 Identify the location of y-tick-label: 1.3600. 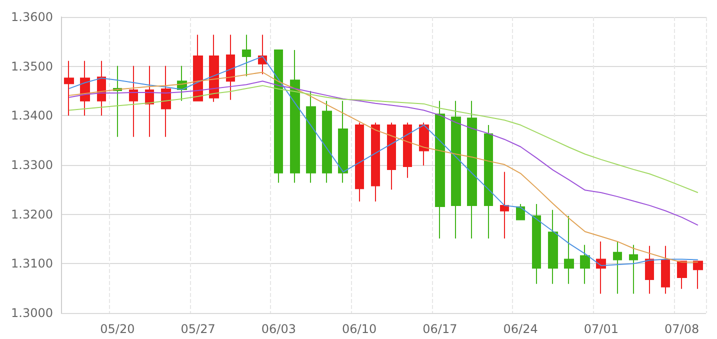
(32, 17).